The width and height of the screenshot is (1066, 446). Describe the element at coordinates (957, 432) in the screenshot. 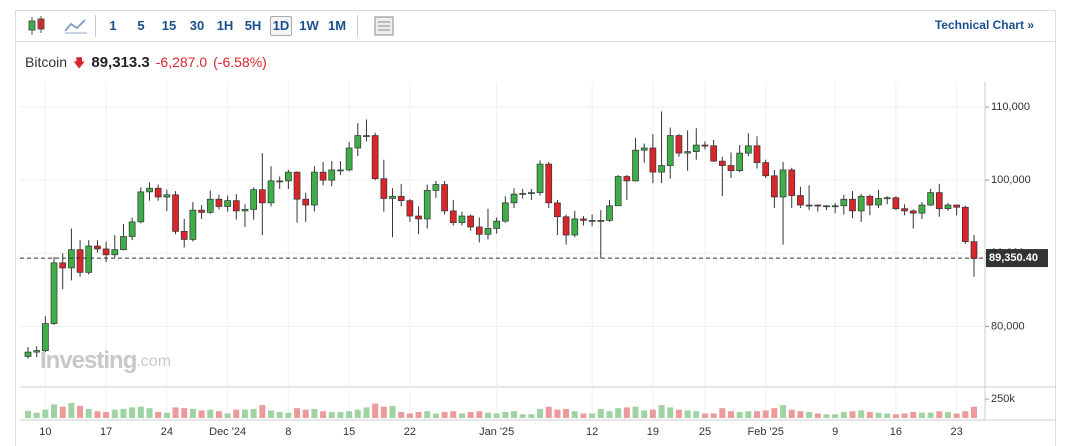

I see `x-tick-label: 23` at that location.